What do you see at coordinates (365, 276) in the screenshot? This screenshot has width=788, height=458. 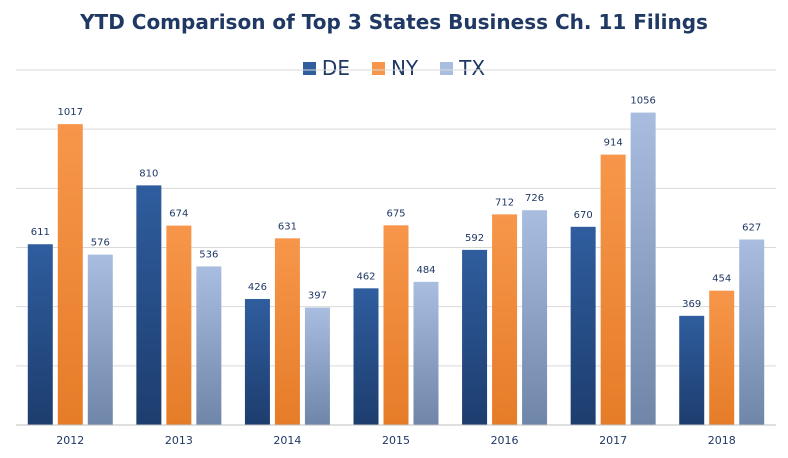 I see `data-label-de-2015: 462` at bounding box center [365, 276].